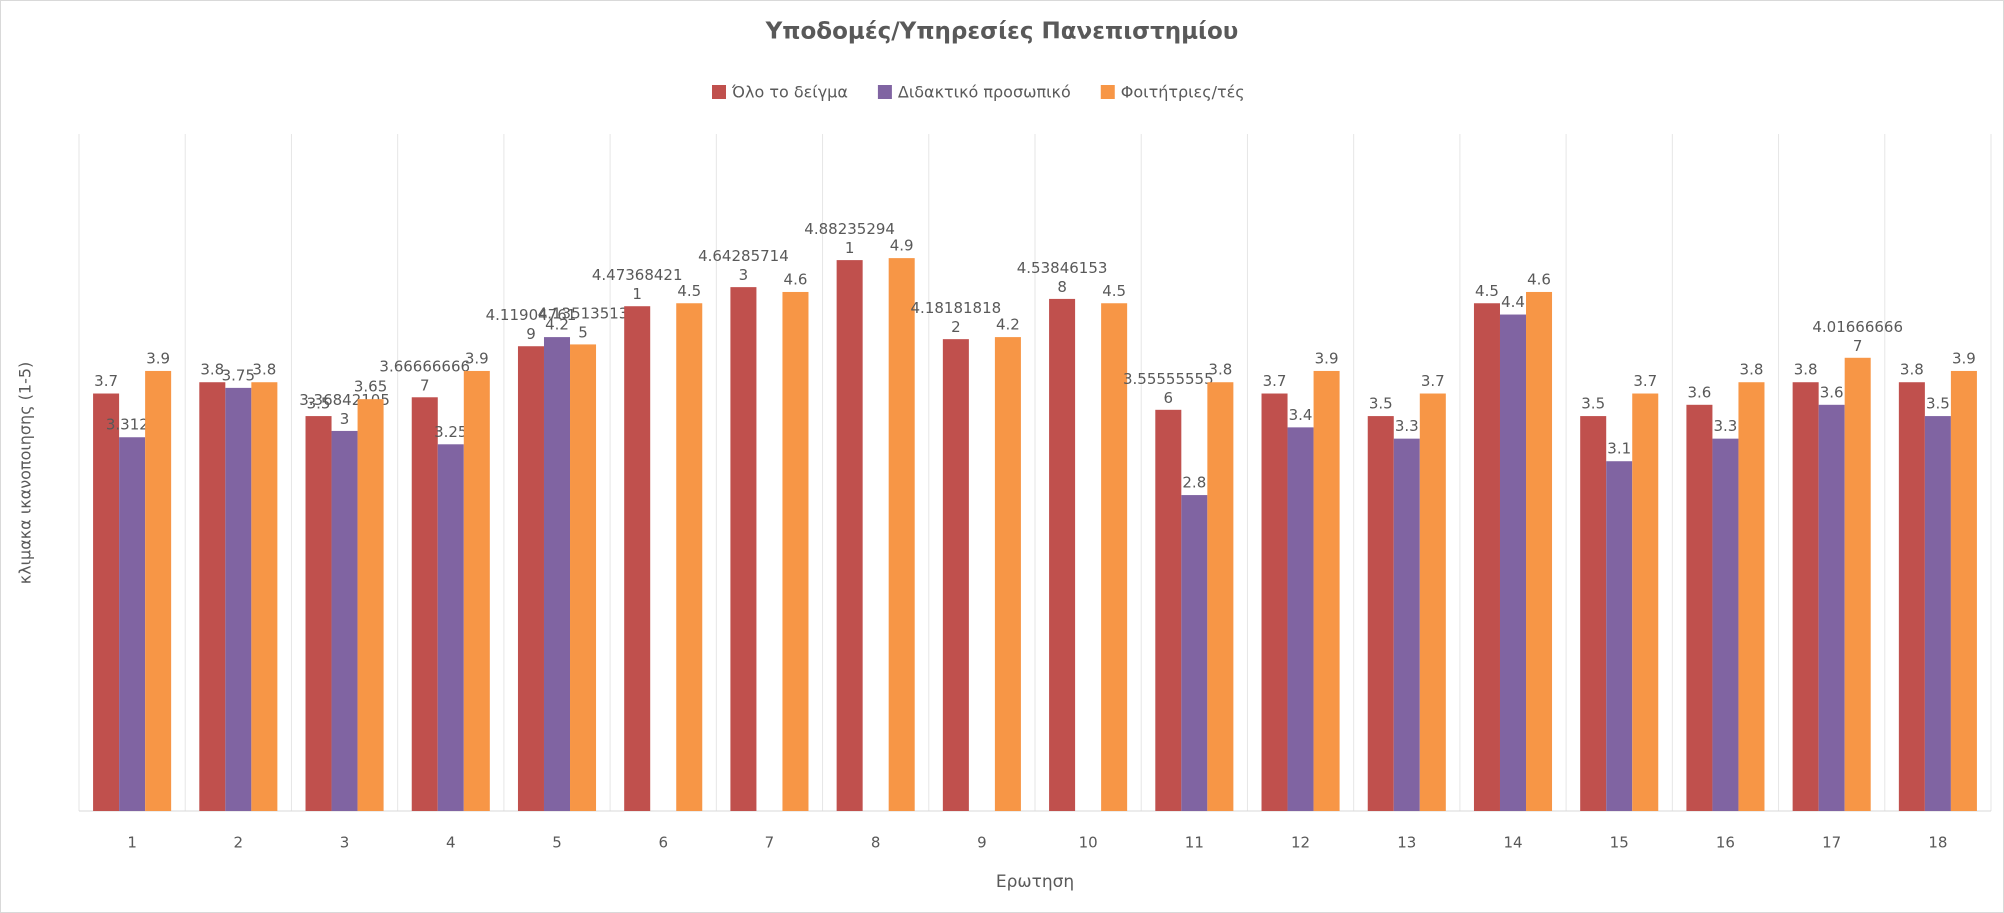 This screenshot has width=2004, height=913. I want to click on data-label: 3.65, so click(370, 387).